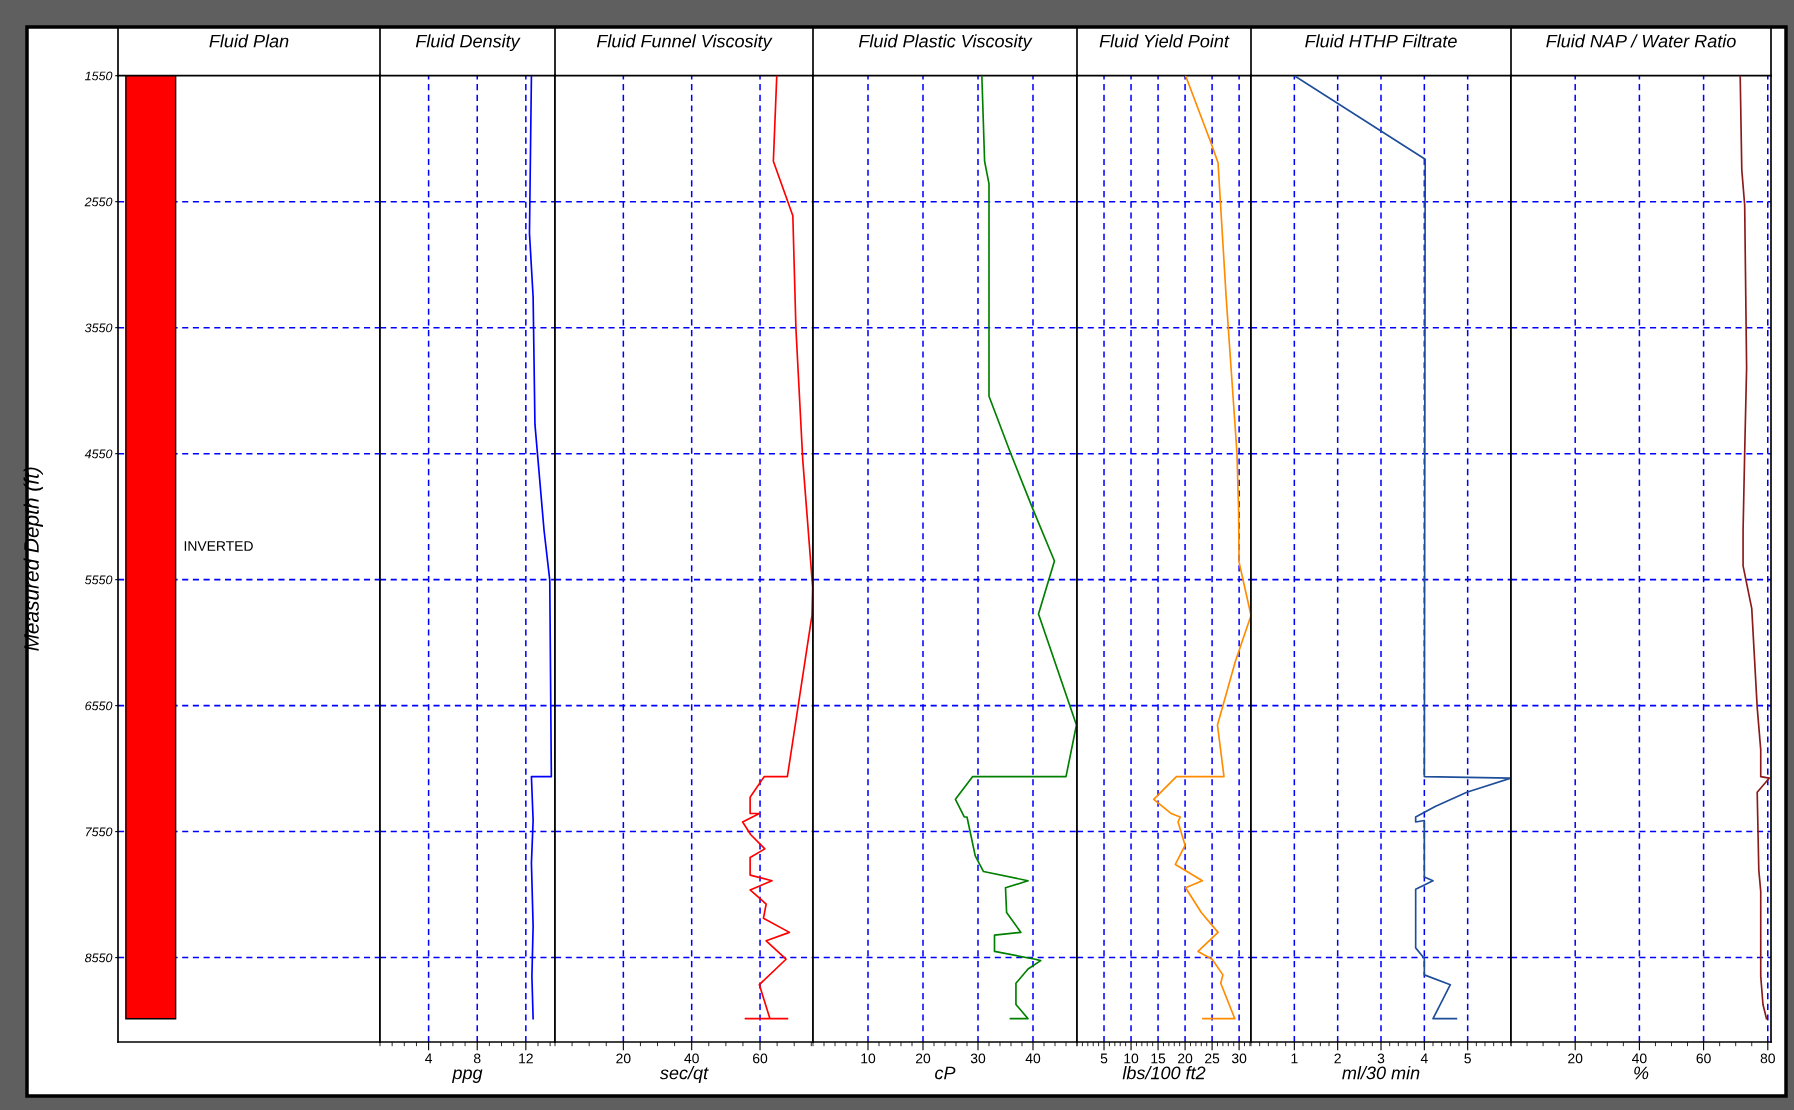 The image size is (1794, 1110). Describe the element at coordinates (218, 546) in the screenshot. I see `annotation: INVERTED` at that location.